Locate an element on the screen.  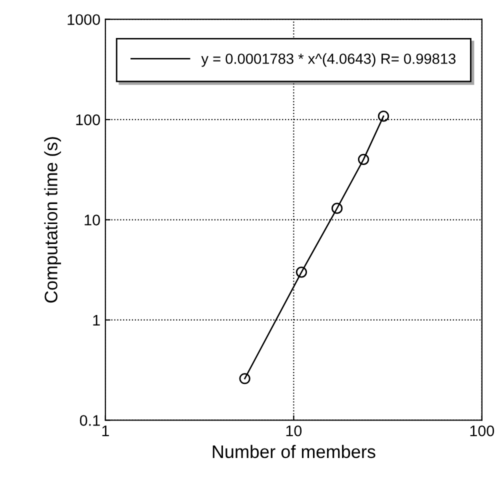
x-axis-title: Number of members is located at coordinates (294, 451).